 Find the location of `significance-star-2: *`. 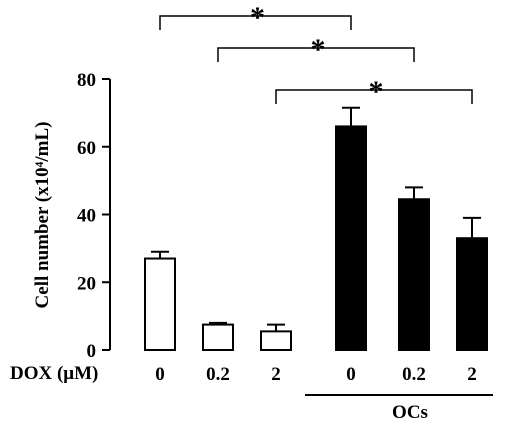

significance-star-2: * is located at coordinates (318, 49).